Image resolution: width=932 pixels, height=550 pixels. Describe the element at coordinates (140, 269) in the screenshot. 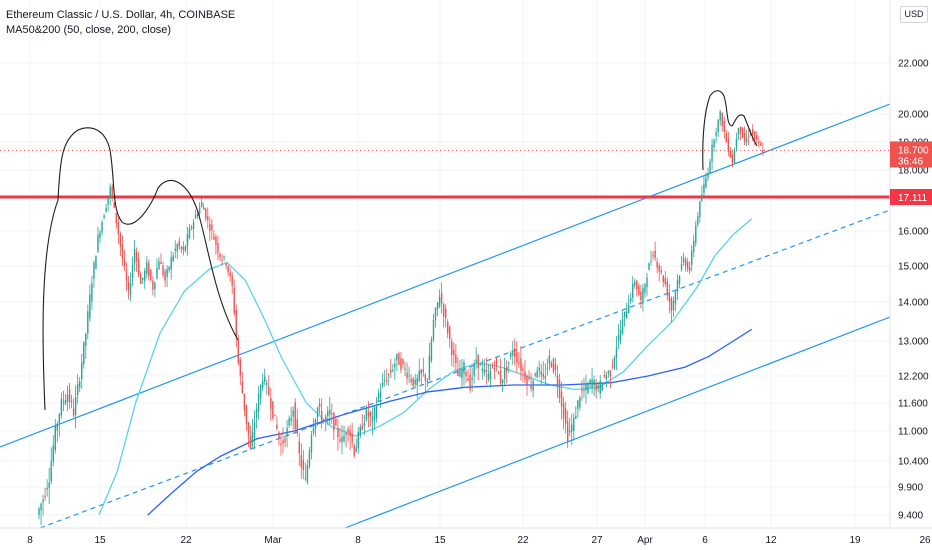

I see `head-shoulders-outline` at that location.